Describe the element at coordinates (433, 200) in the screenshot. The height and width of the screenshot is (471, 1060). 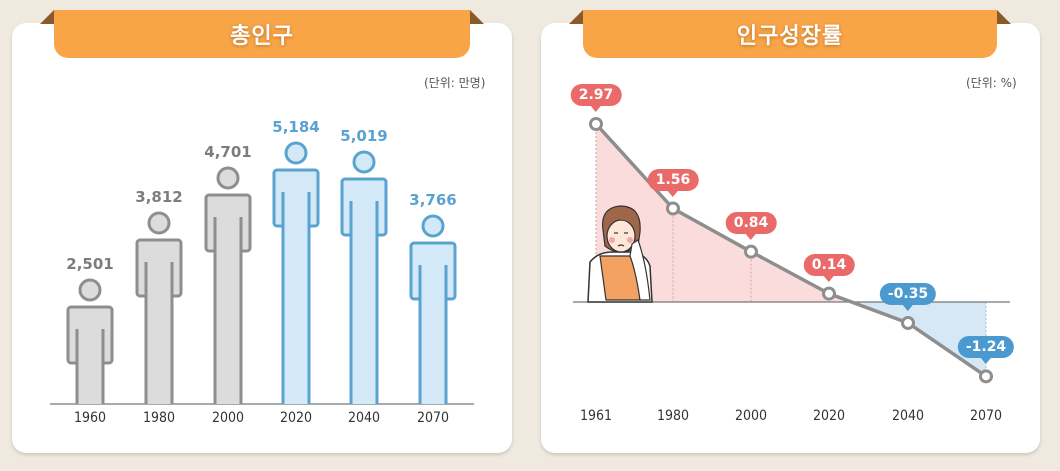
I see `population-value-2070: 3,766` at that location.